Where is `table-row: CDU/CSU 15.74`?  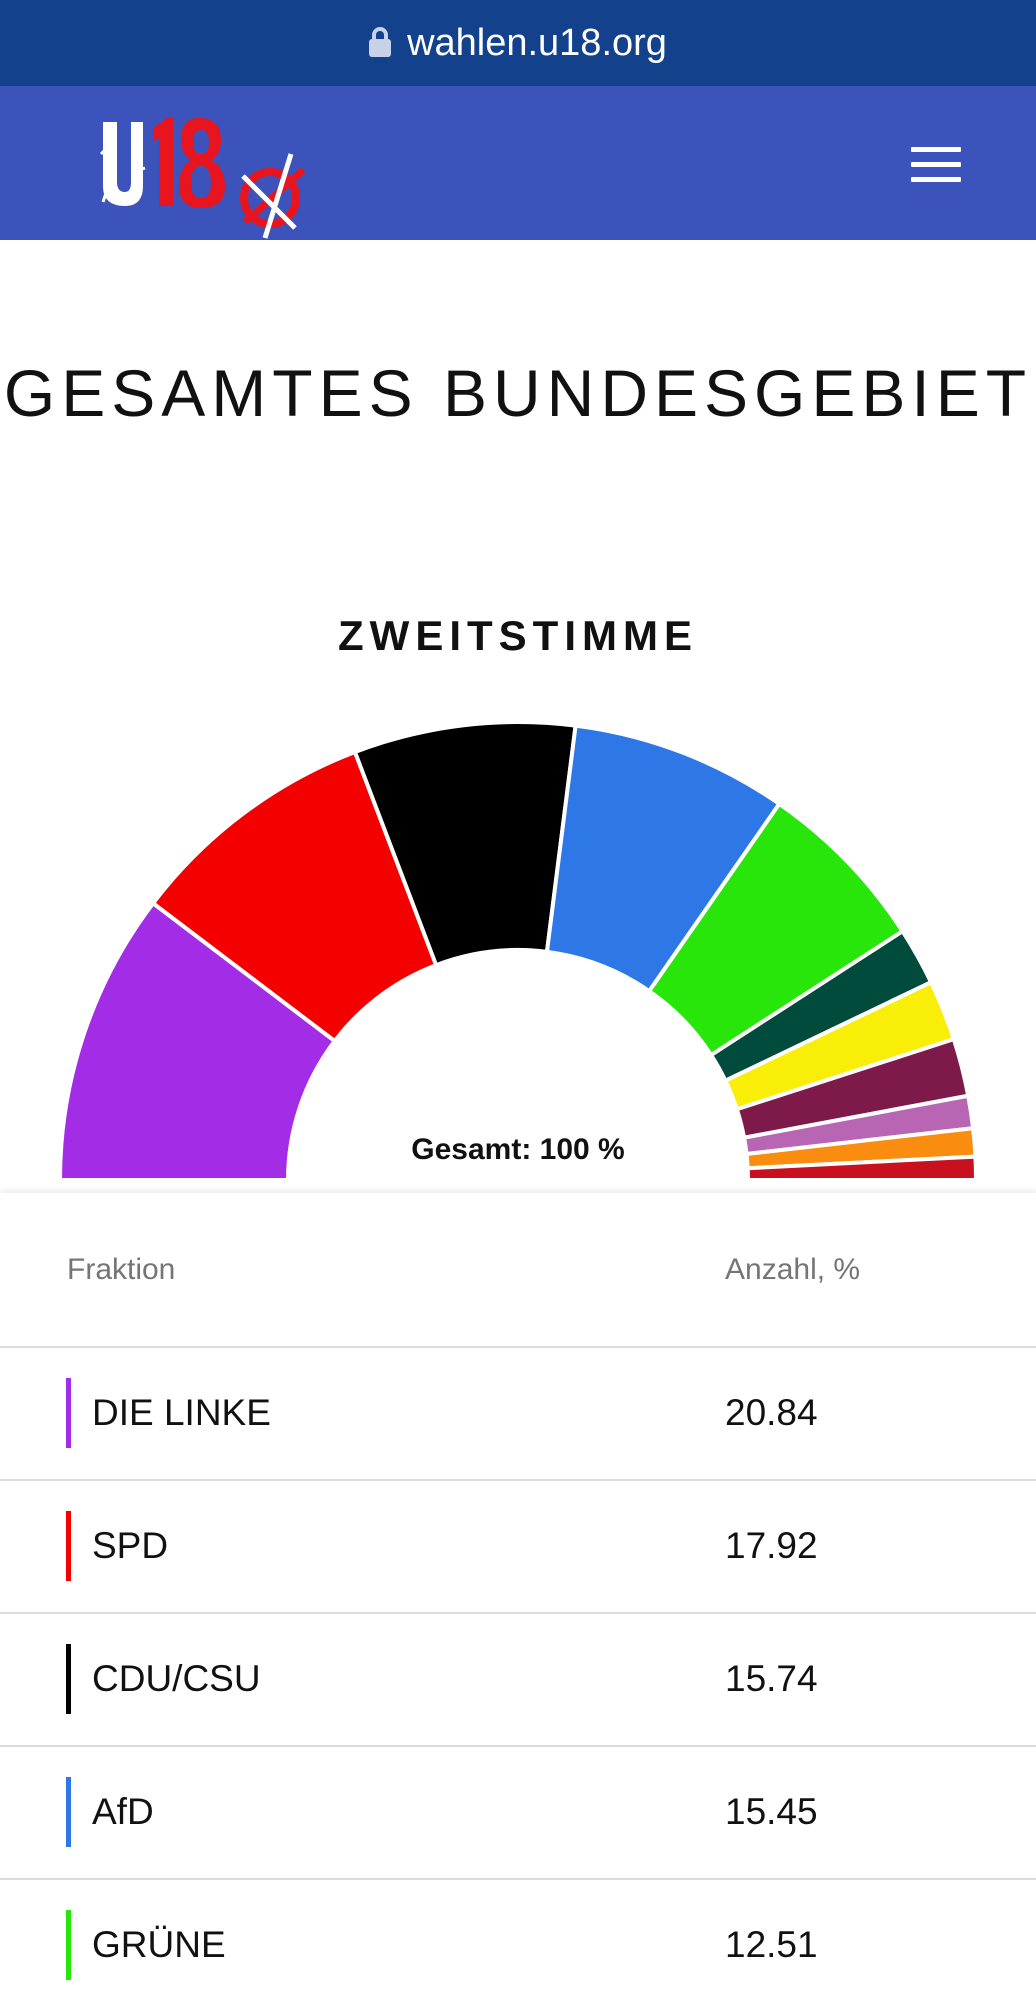
table-row: CDU/CSU 15.74 is located at coordinates (518, 1680).